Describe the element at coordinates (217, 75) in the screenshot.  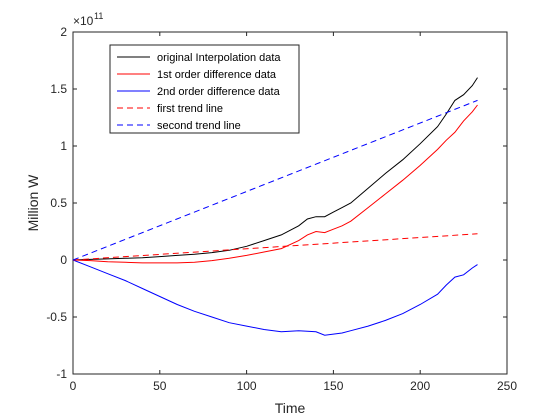
I see `legend-label-2: 1st order difference data` at that location.